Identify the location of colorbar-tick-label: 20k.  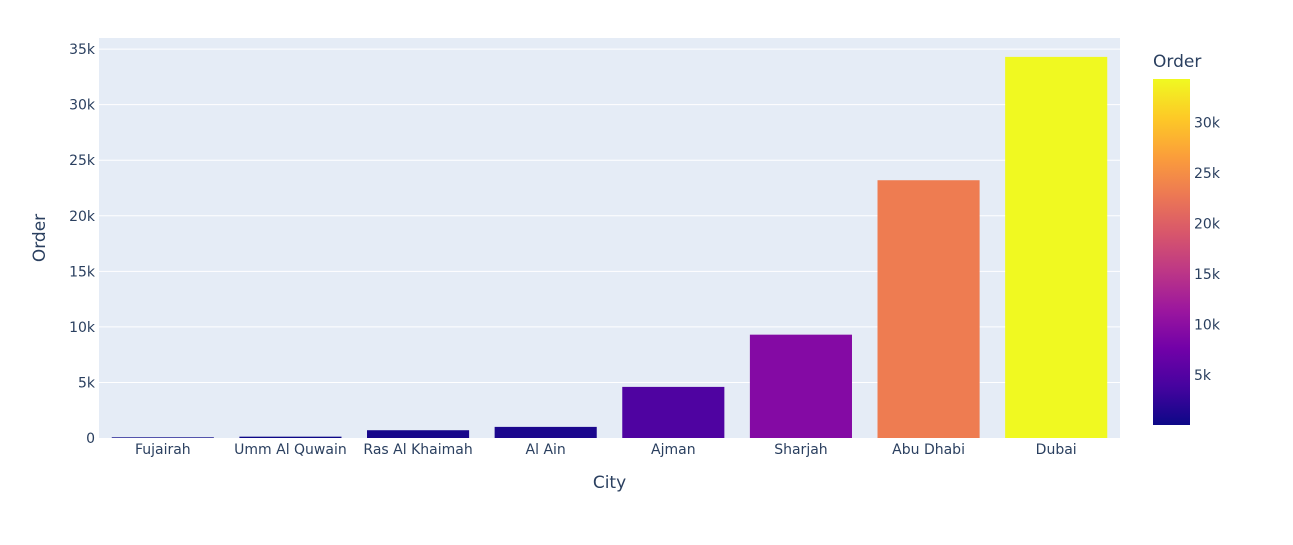
(1207, 225).